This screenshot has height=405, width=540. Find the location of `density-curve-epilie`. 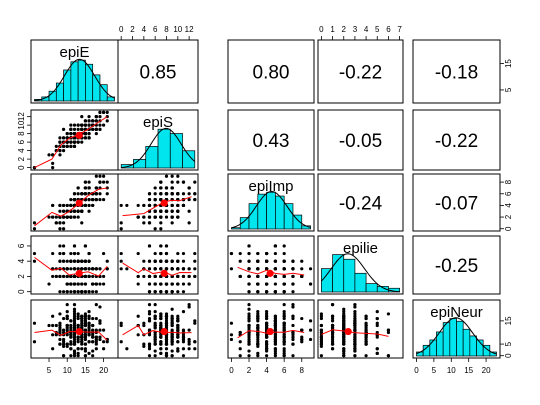

density-curve-epilie is located at coordinates (360, 273).